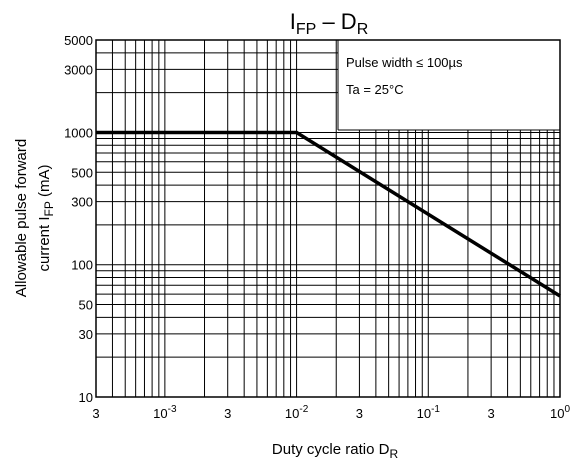 This screenshot has width=570, height=465. Describe the element at coordinates (306, 29) in the screenshot. I see `title-sub1: FP` at that location.